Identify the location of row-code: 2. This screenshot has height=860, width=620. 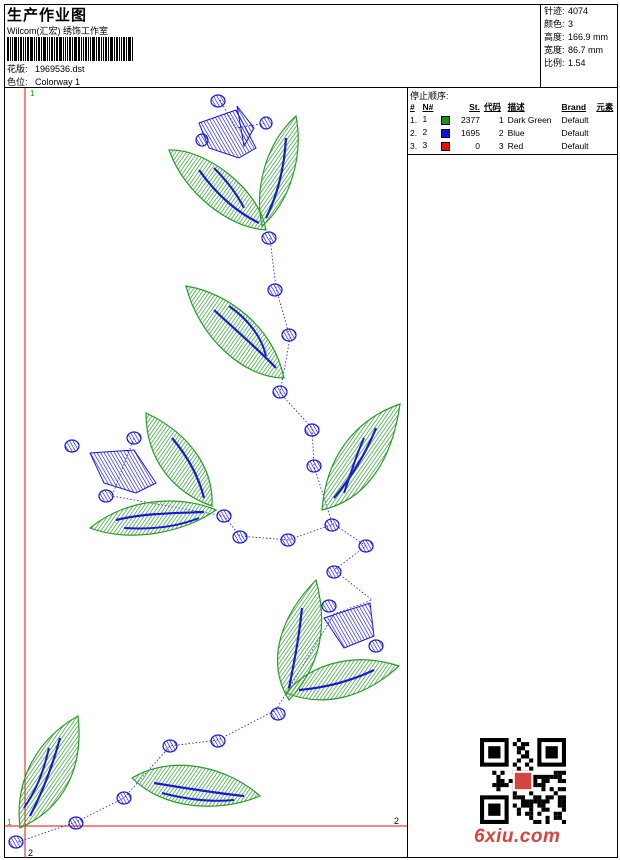
(501, 132).